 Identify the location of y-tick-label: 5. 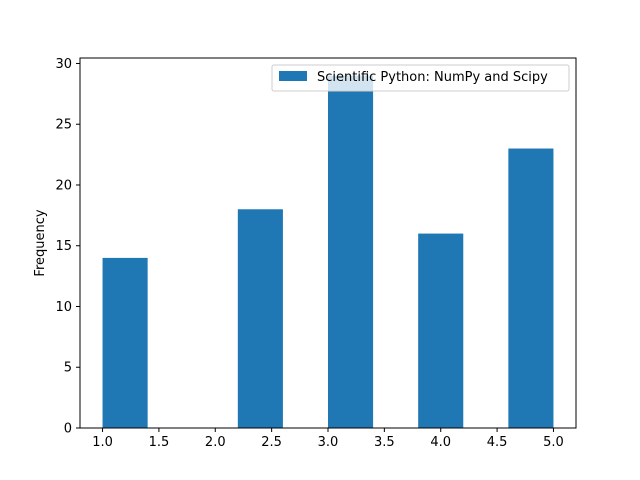
(68, 368).